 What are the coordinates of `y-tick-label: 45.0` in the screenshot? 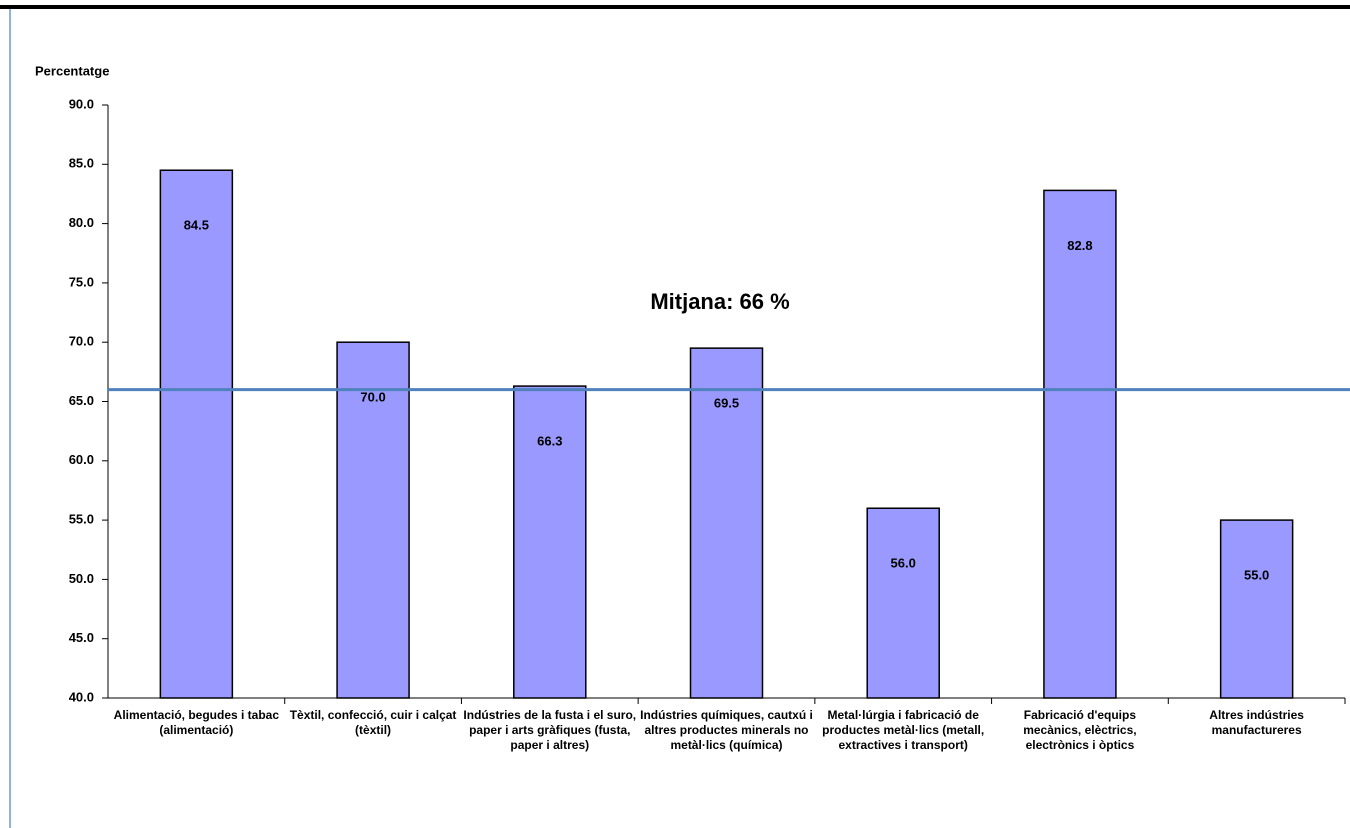 It's located at (81, 637).